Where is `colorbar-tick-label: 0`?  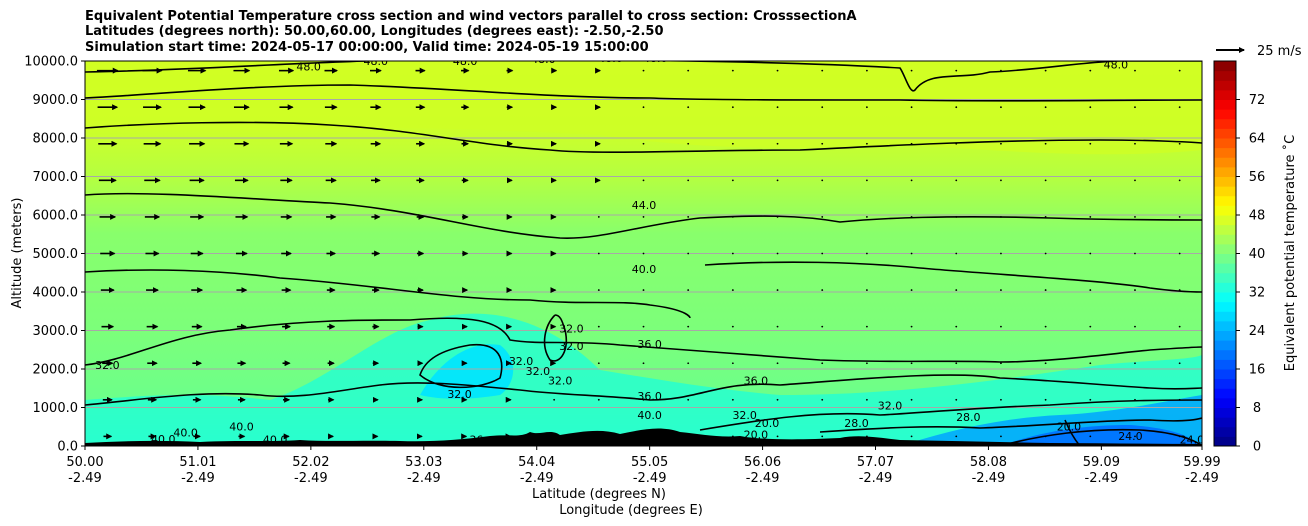 colorbar-tick-label: 0 is located at coordinates (1257, 447).